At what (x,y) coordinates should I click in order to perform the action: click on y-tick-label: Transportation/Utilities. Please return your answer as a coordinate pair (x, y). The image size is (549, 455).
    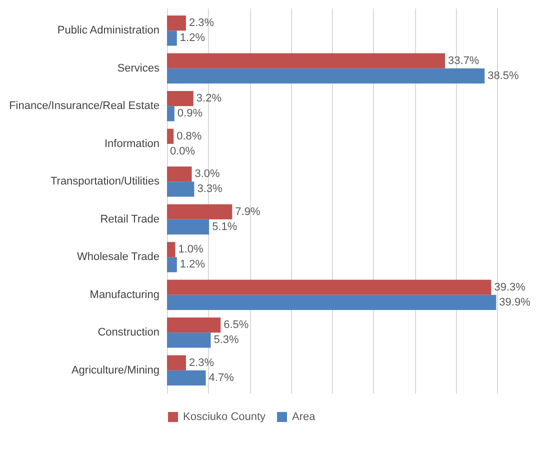
    Looking at the image, I should click on (105, 182).